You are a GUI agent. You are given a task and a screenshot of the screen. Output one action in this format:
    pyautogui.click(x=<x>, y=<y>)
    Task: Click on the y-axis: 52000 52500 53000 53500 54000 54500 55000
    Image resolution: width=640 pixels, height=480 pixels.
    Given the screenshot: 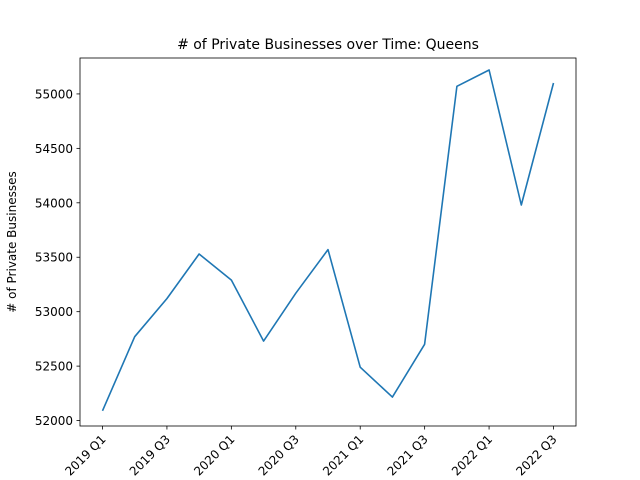 What is the action you would take?
    pyautogui.click(x=57, y=257)
    